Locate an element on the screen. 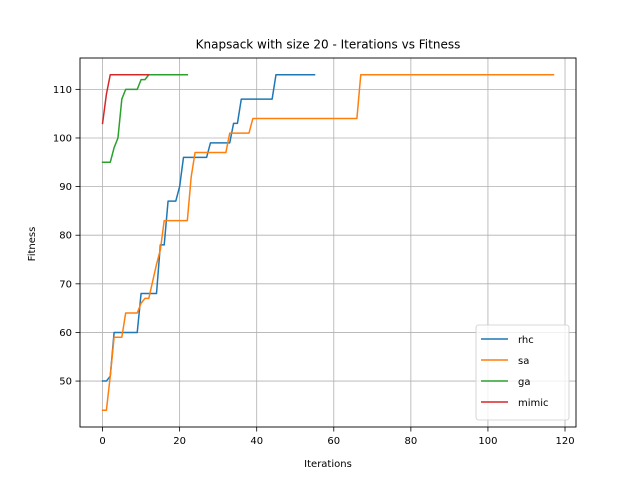 Image resolution: width=640 pixels, height=480 pixels. x-tick-label: 0 is located at coordinates (102, 441).